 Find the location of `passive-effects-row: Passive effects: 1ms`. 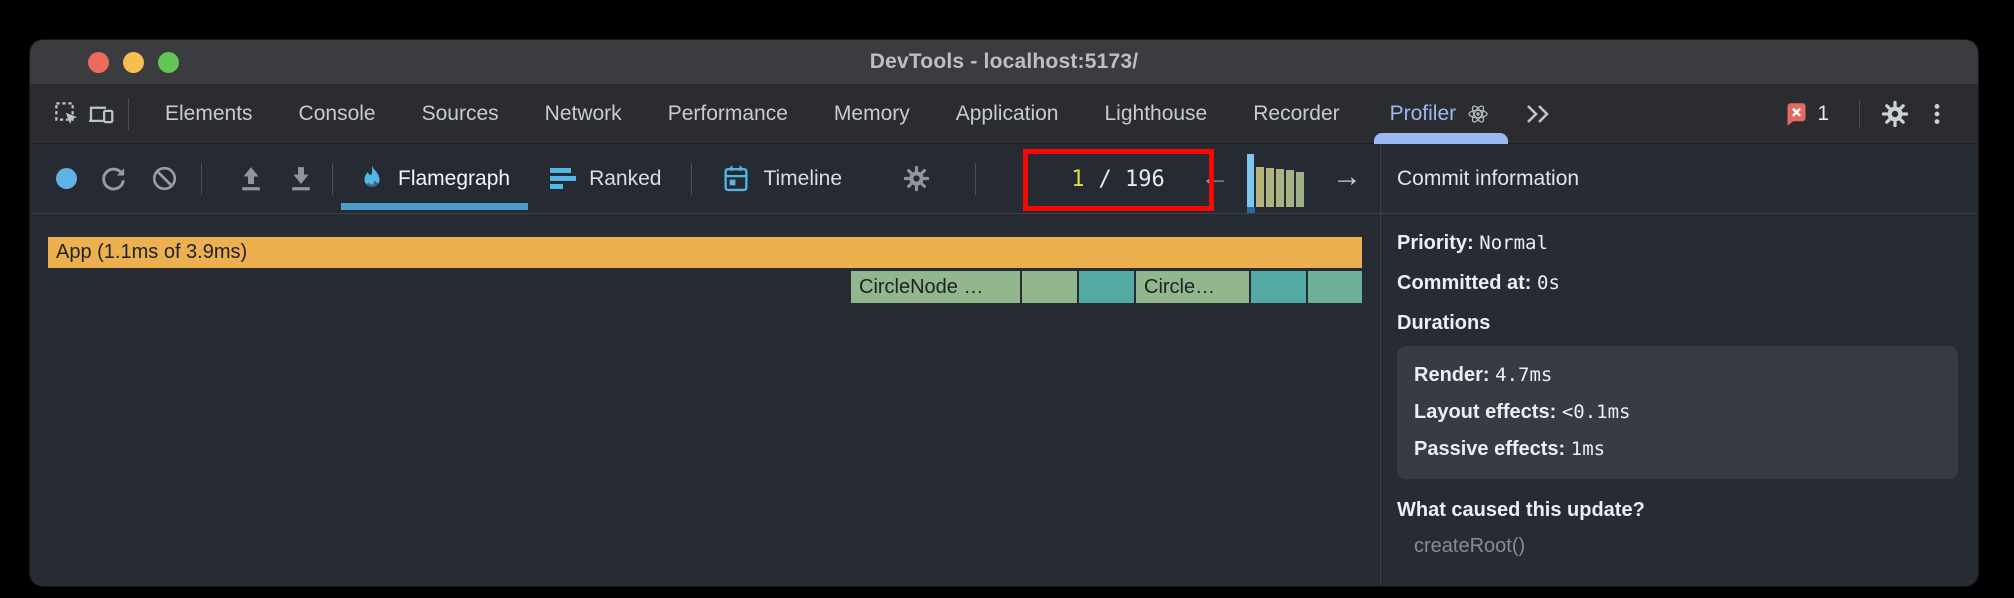

passive-effects-row: Passive effects: 1ms is located at coordinates (1677, 449).